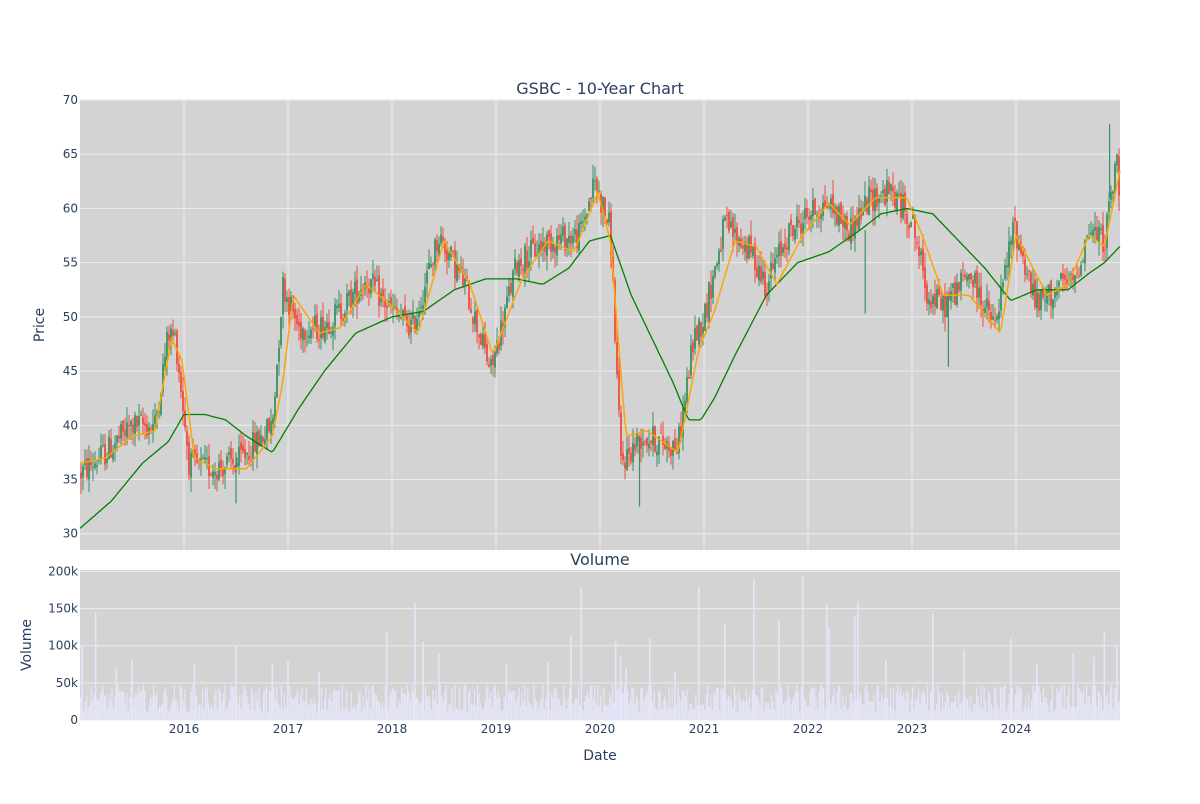  Describe the element at coordinates (288, 729) in the screenshot. I see `date-x-tick-label: 2017` at that location.